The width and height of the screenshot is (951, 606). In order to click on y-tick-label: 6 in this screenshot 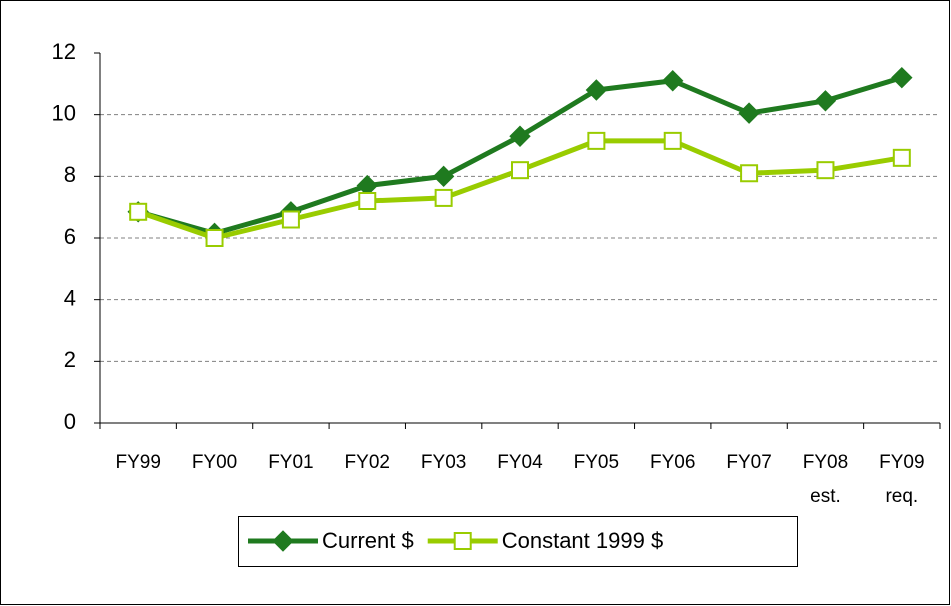, I will do `click(70, 236)`.